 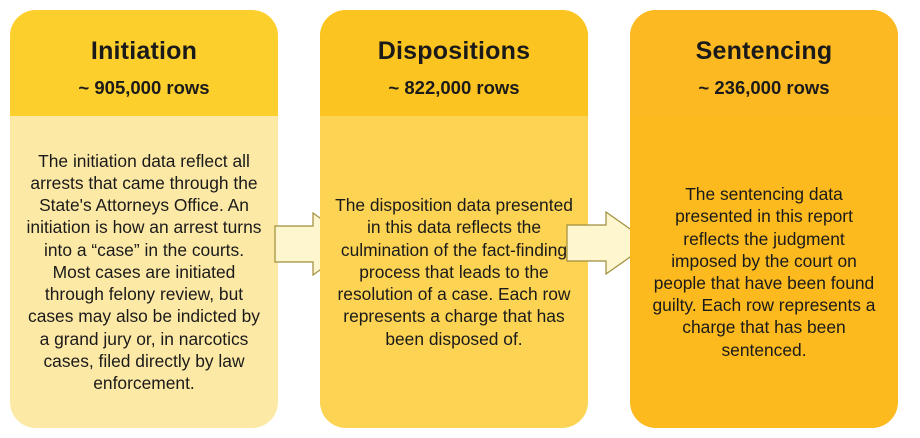 I want to click on arrow-right-icon, so click(x=609, y=243).